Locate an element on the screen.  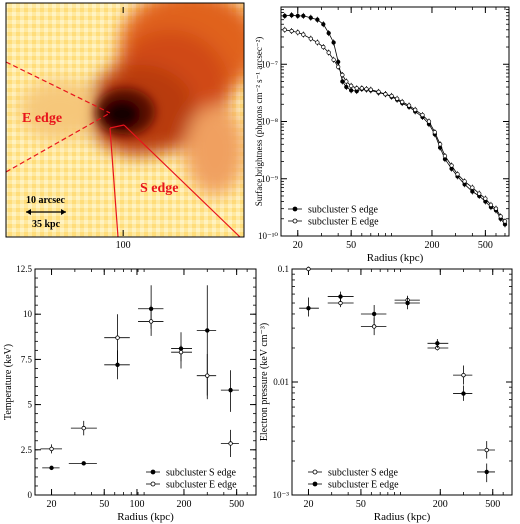
e-edge-lower-line is located at coordinates (58, 142).